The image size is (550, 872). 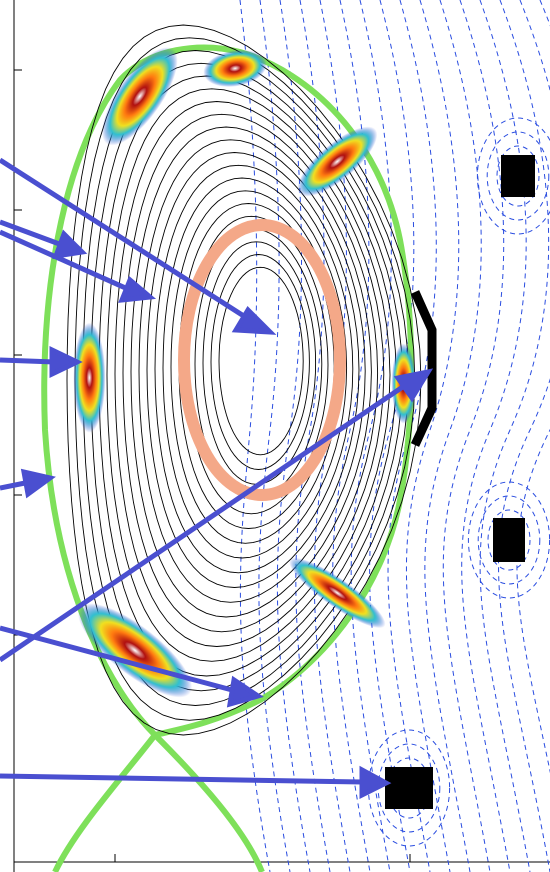 What do you see at coordinates (28, 483) in the screenshot?
I see `arrow-to-separatrix` at bounding box center [28, 483].